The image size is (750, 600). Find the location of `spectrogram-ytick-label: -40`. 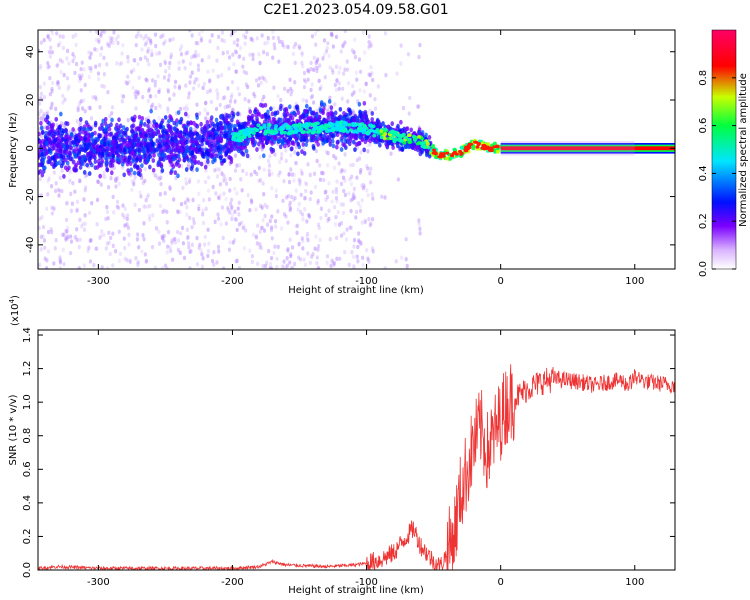

spectrogram-ytick-label: -40 is located at coordinates (30, 245).